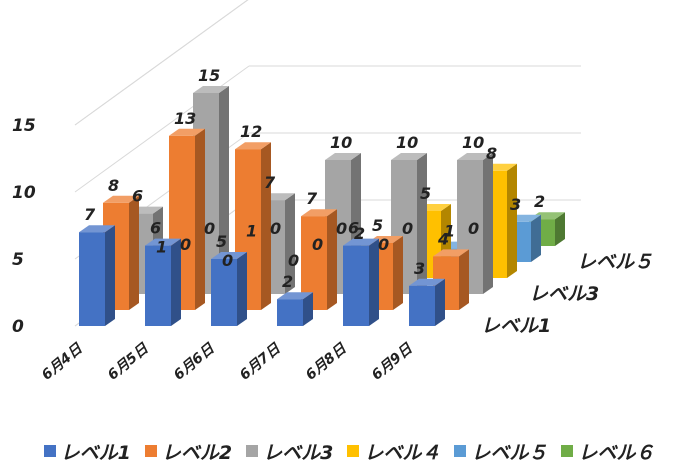  Describe the element at coordinates (393, 451) in the screenshot. I see `legend-item: レベル４` at that location.